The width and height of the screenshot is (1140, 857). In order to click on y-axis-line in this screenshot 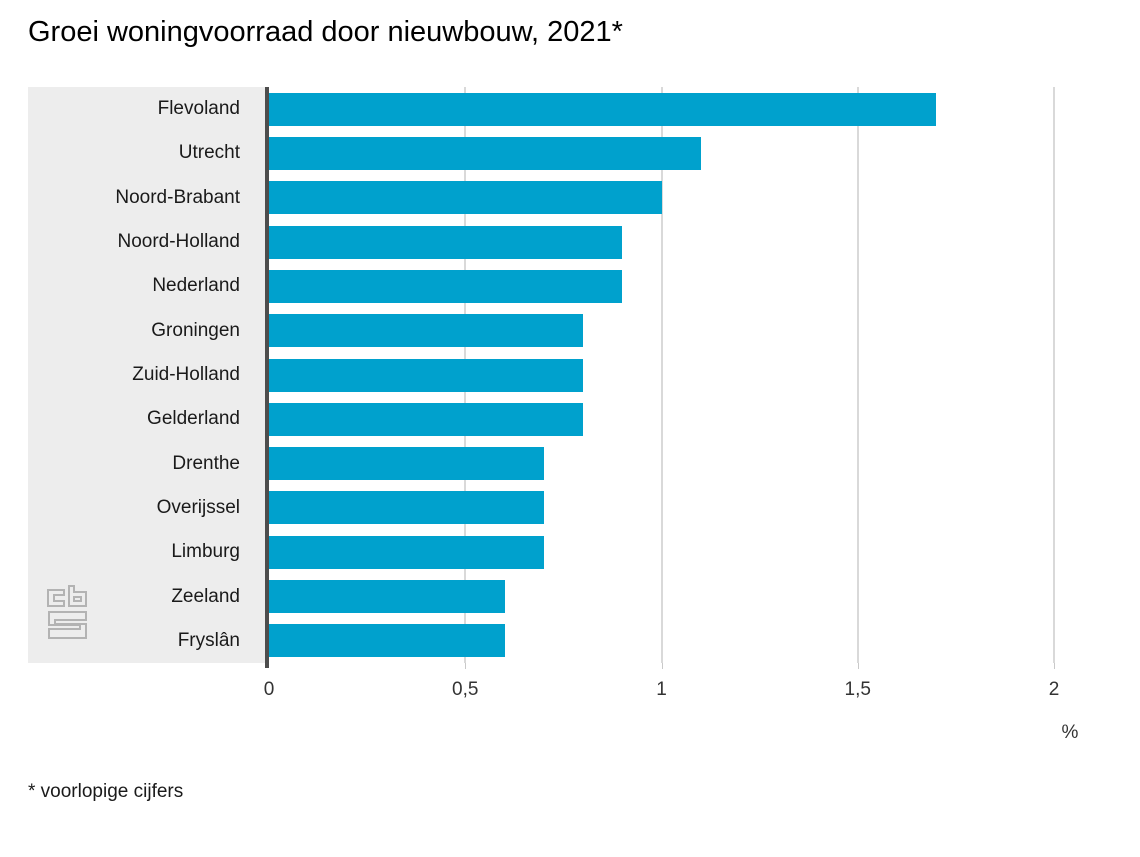, I will do `click(267, 377)`.